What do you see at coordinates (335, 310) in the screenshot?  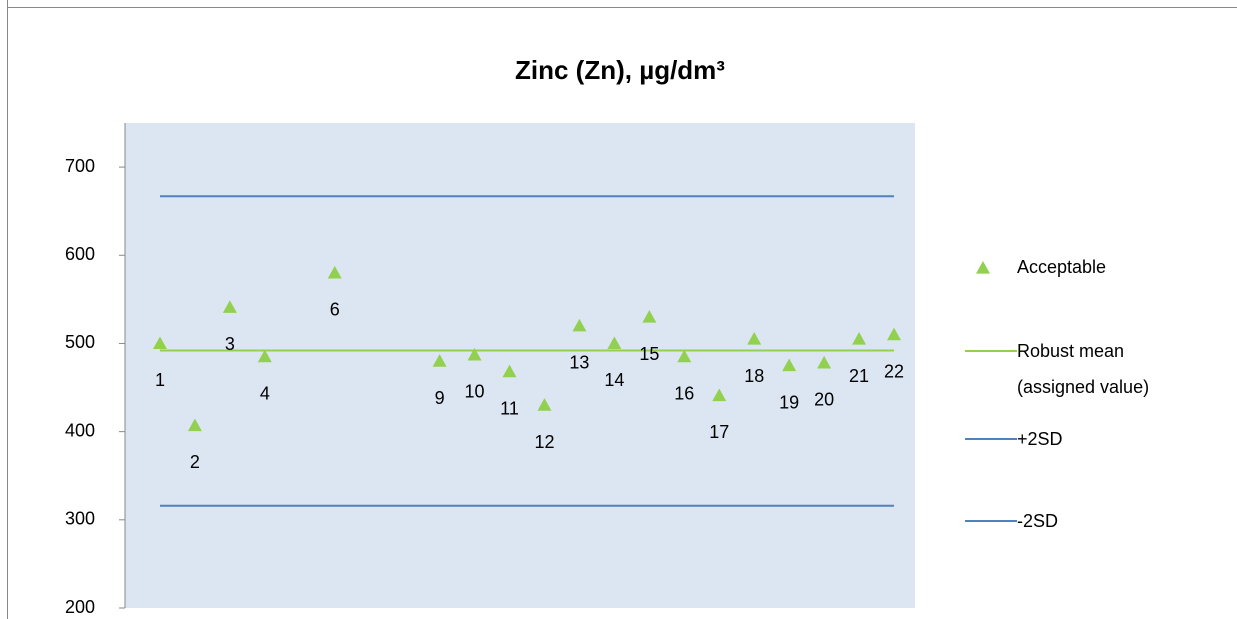 I see `point-label: 6` at bounding box center [335, 310].